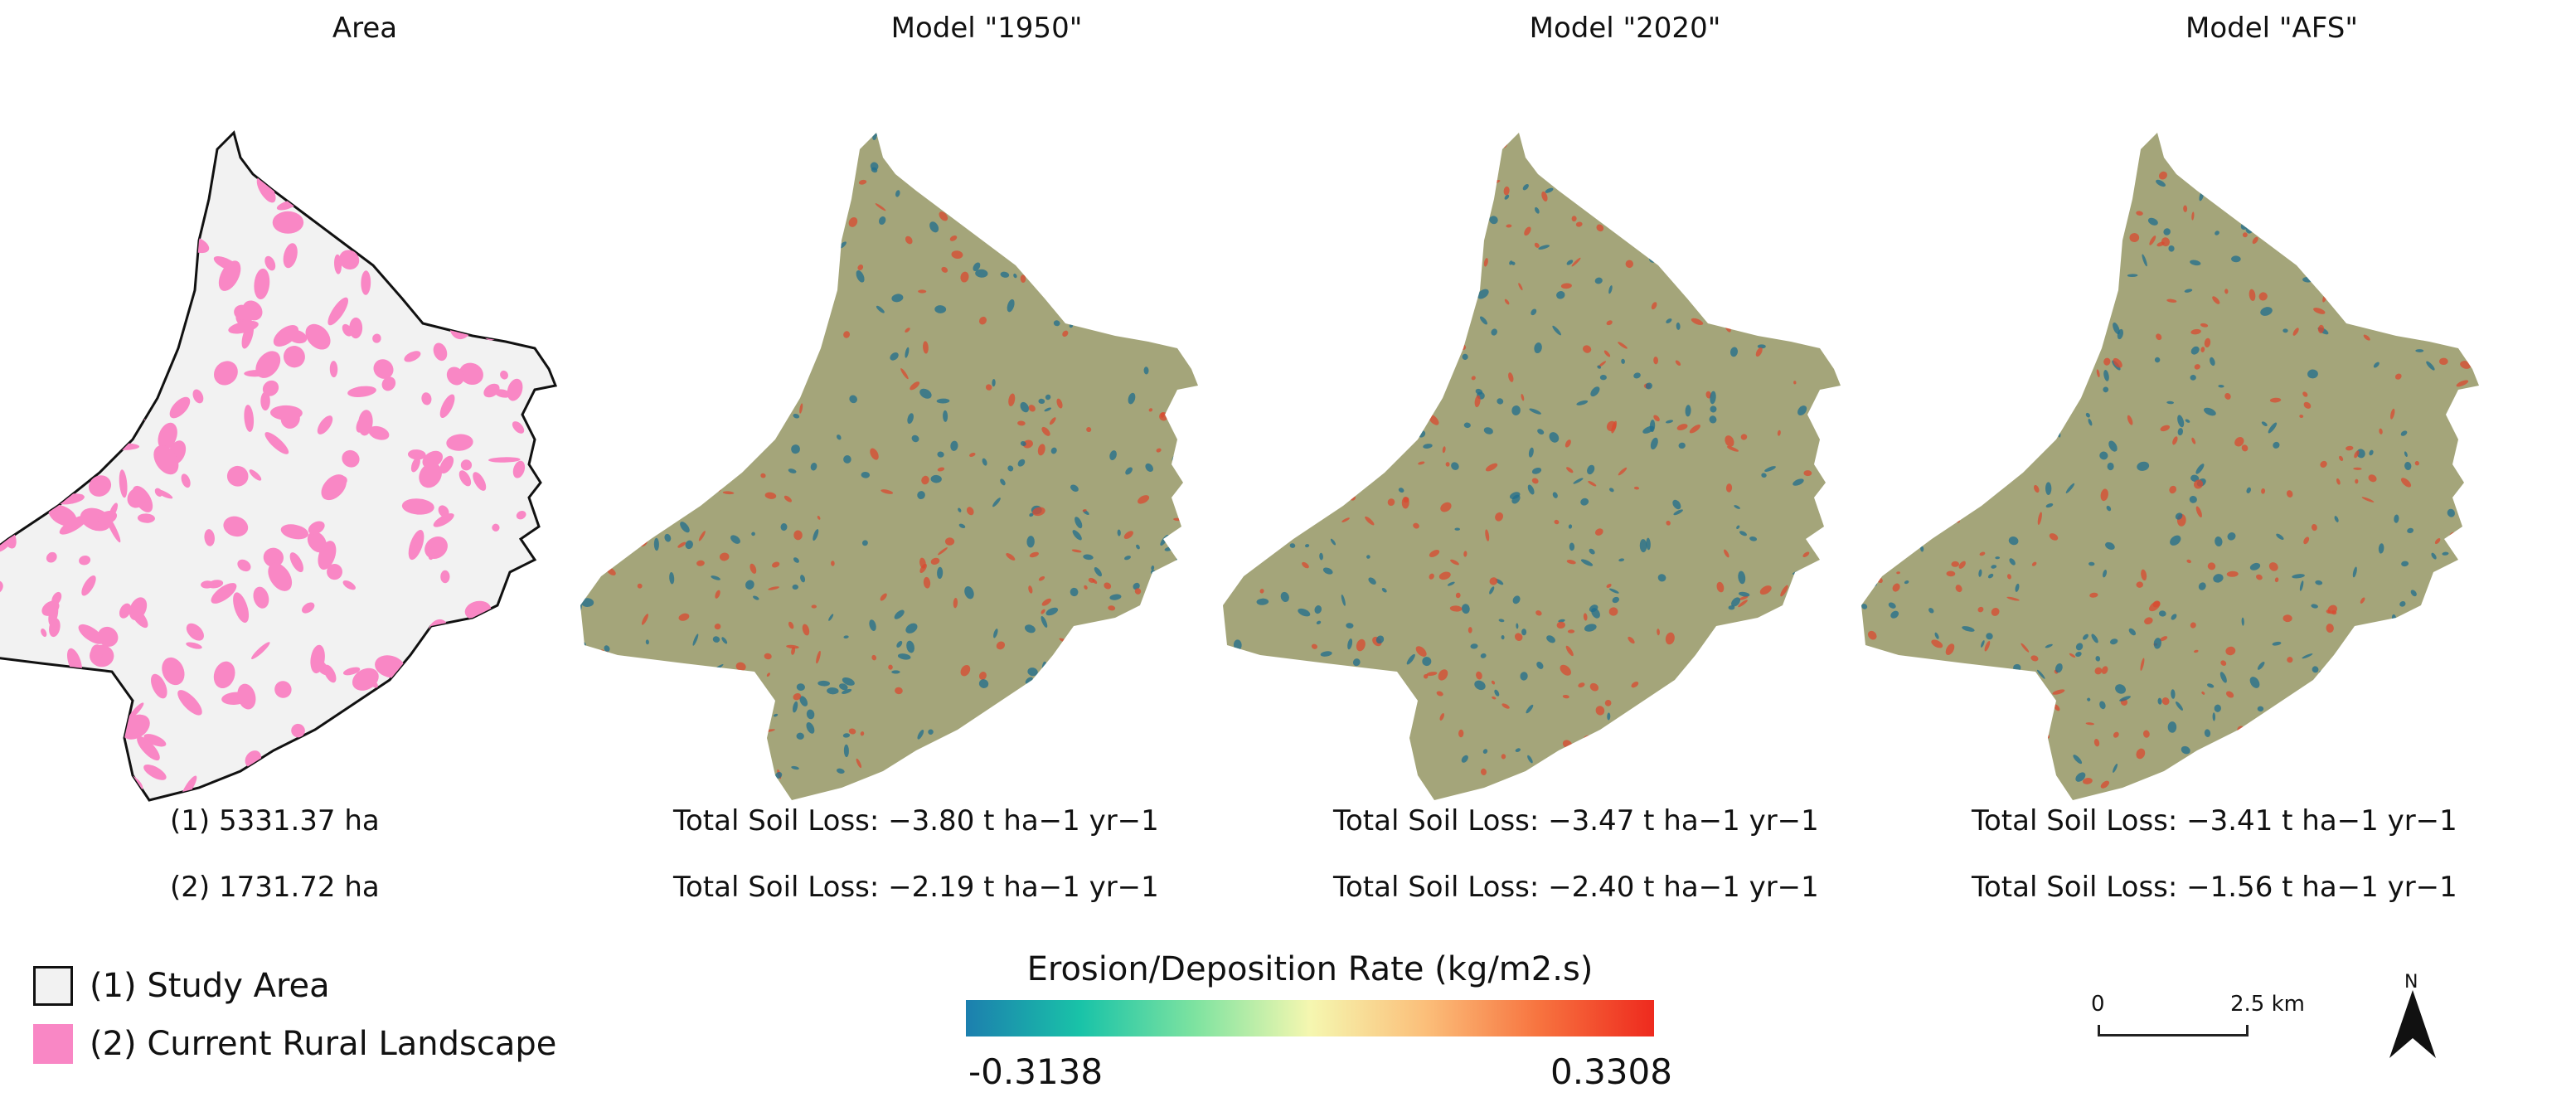 The height and width of the screenshot is (1102, 2576). What do you see at coordinates (2173, 1030) in the screenshot?
I see `scalebar` at bounding box center [2173, 1030].